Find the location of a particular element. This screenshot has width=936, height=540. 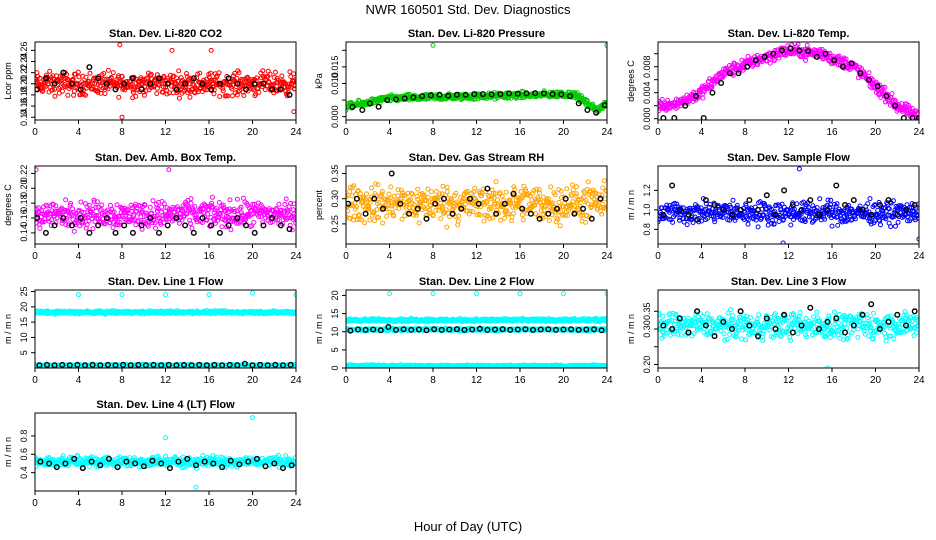

x-tick-label: 4 is located at coordinates (702, 256).